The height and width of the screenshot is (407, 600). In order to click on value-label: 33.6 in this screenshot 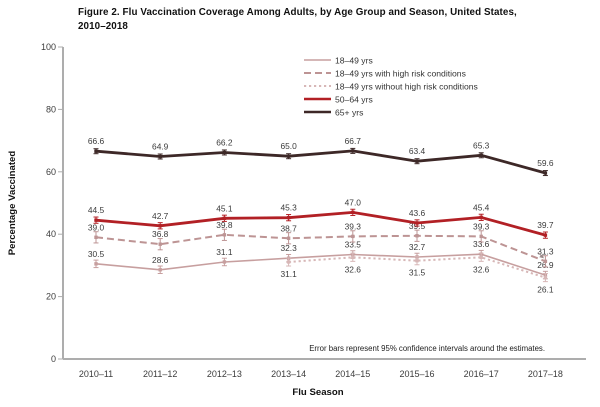, I will do `click(481, 244)`.